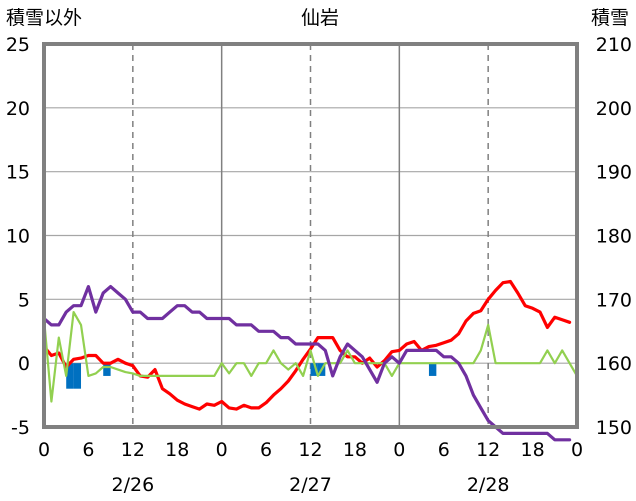 This screenshot has height=501, width=636. Describe the element at coordinates (44, 18) in the screenshot. I see `left-axis-title: 積雪以外` at that location.